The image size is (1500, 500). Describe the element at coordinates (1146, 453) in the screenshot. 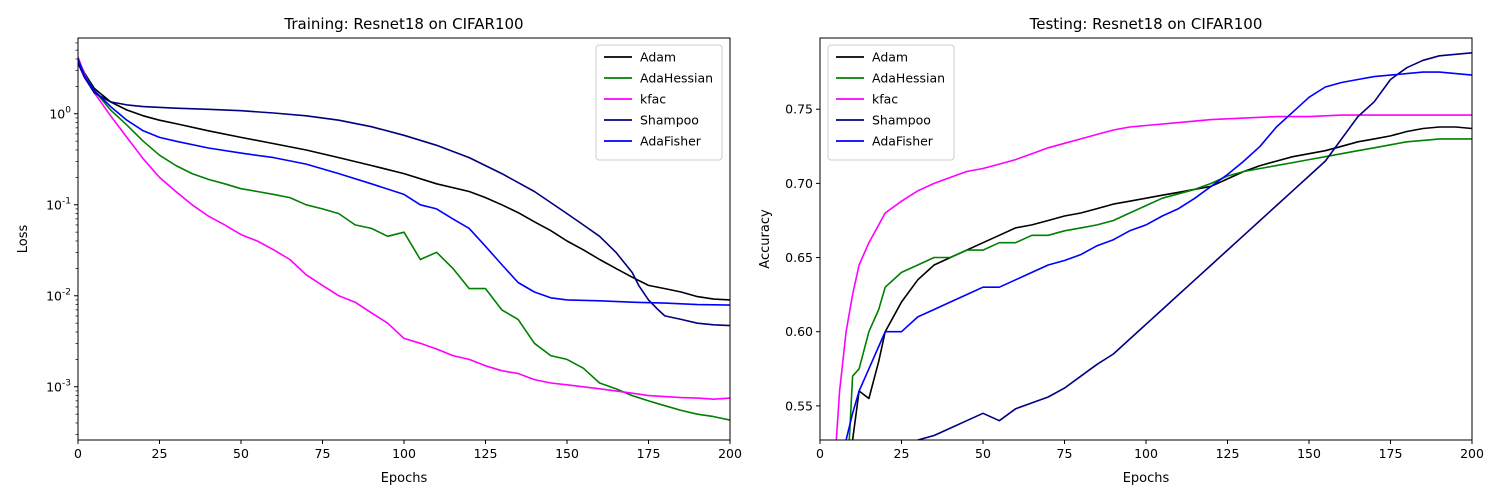

I see `testing-x-tick-label: 100` at that location.